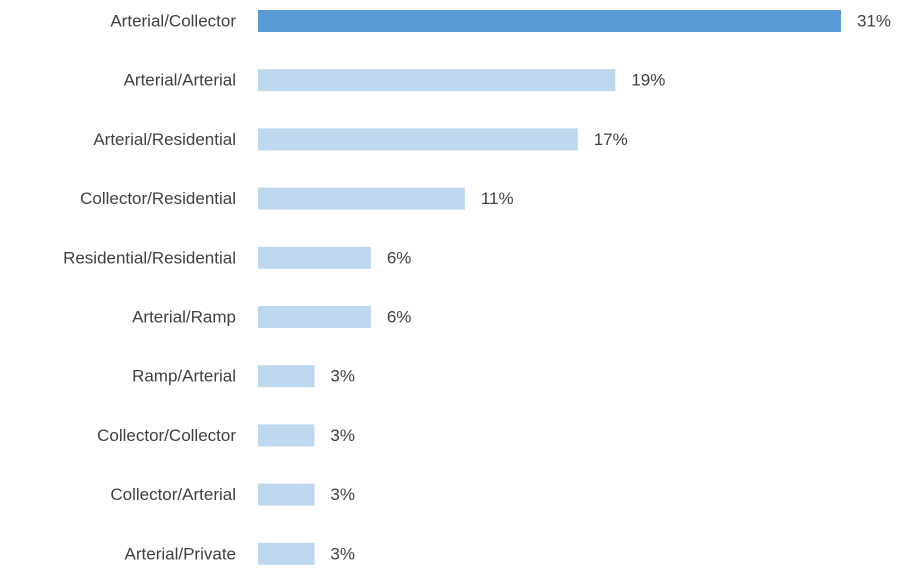 The width and height of the screenshot is (900, 570). Describe the element at coordinates (166, 435) in the screenshot. I see `category-label: Collector/Collector` at that location.